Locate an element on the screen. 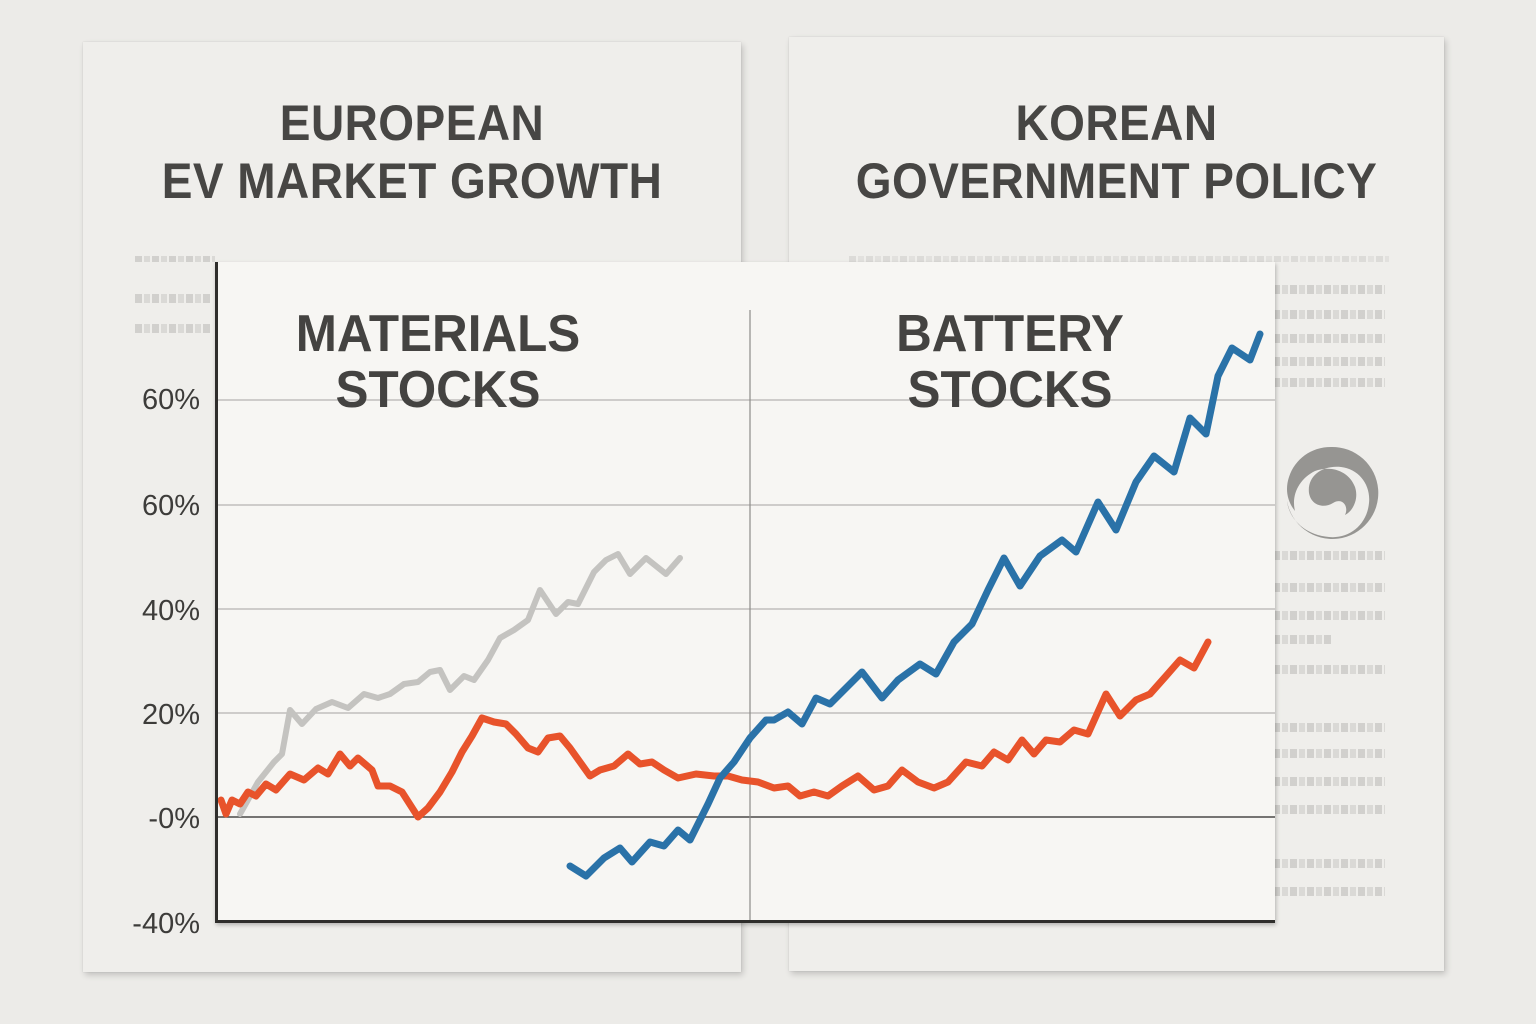 The height and width of the screenshot is (1024, 1536). materials-stocks-title: MATERIALS STOCKS is located at coordinates (438, 362).